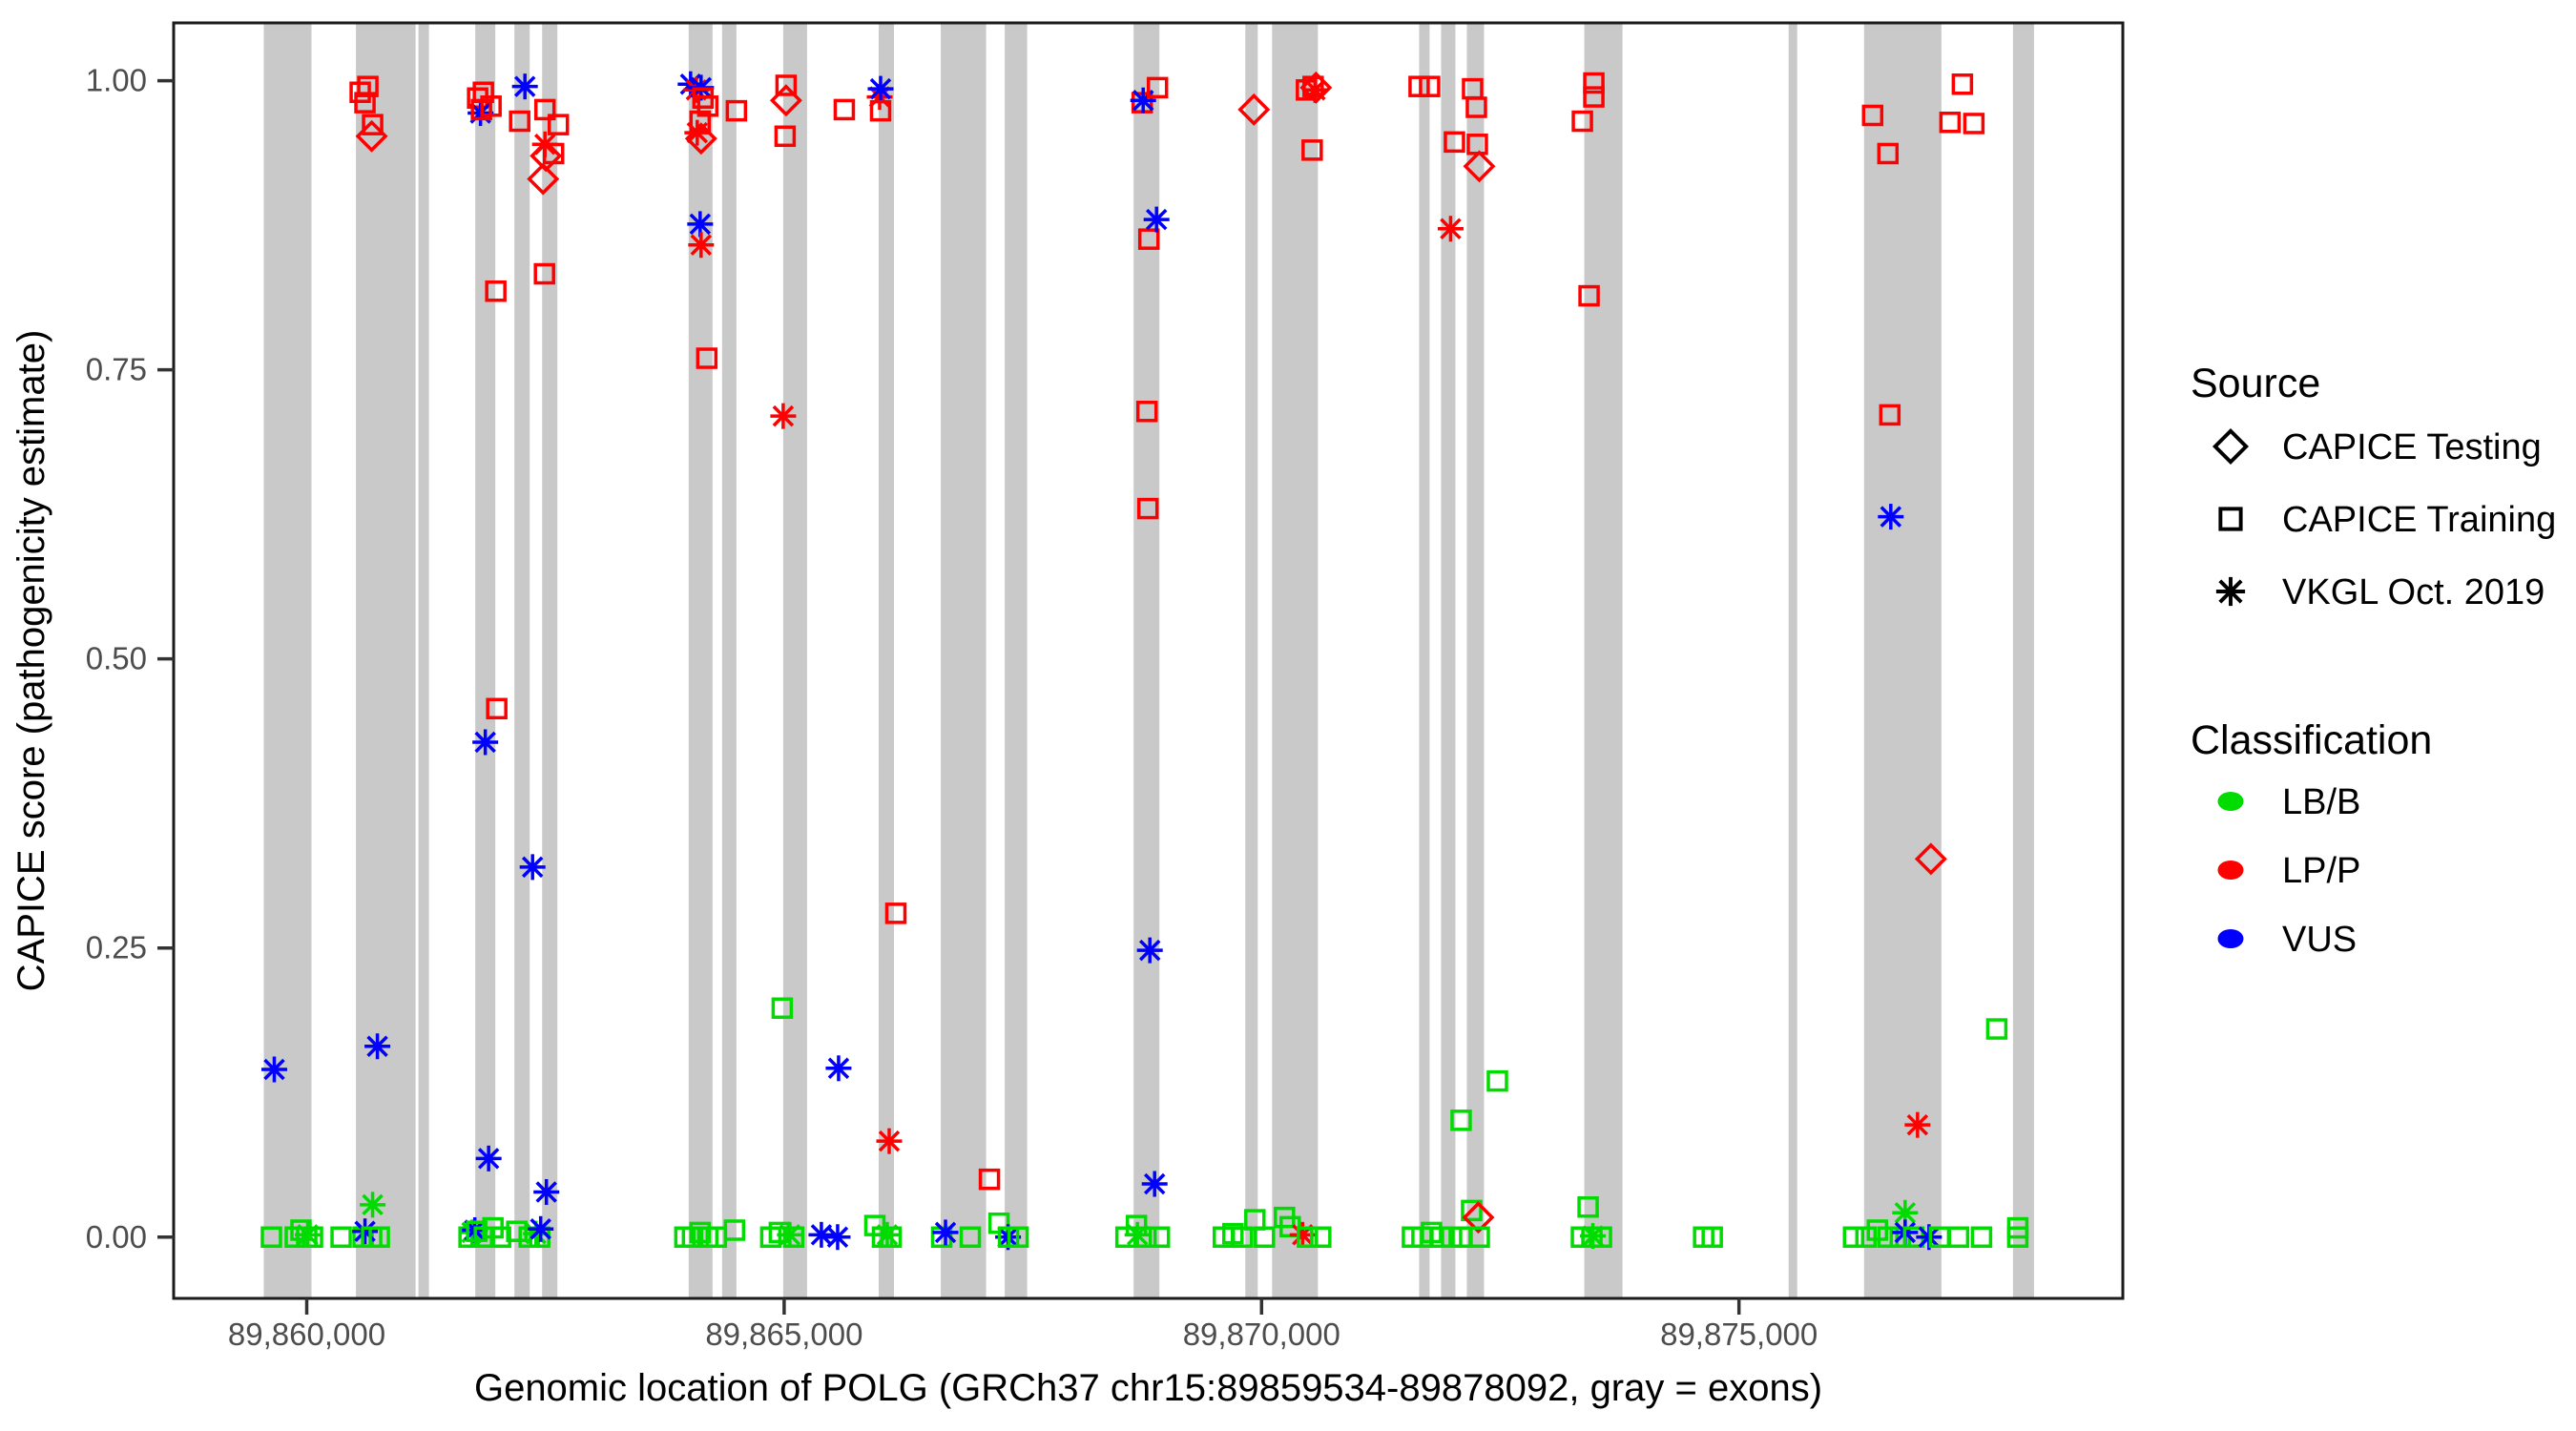  I want to click on legend-classification-item-label: LB/B, so click(2321, 802).